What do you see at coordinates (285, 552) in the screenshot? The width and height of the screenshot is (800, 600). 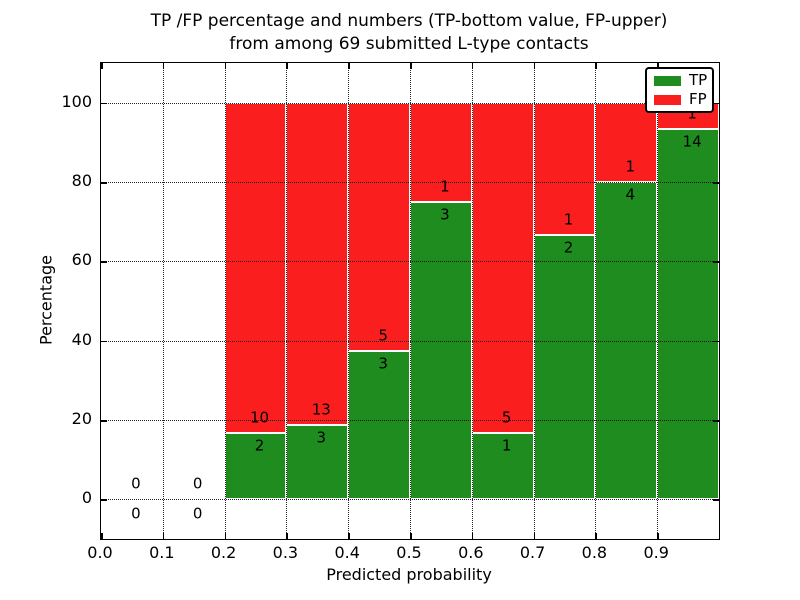 I see `x-tick-label: 0.3` at bounding box center [285, 552].